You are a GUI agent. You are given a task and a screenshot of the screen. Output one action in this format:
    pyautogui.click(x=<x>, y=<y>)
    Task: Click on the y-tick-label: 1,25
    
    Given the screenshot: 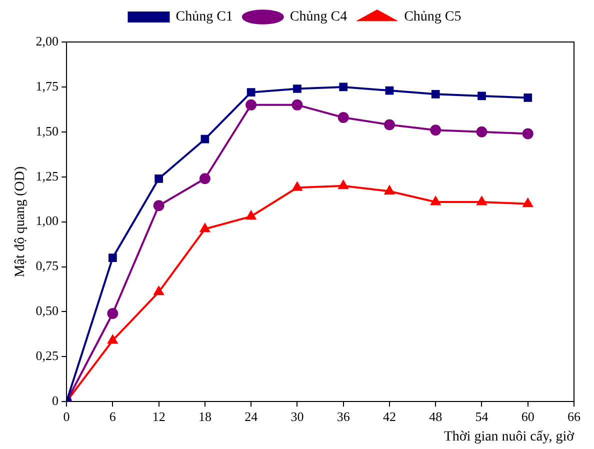 What is the action you would take?
    pyautogui.click(x=47, y=176)
    